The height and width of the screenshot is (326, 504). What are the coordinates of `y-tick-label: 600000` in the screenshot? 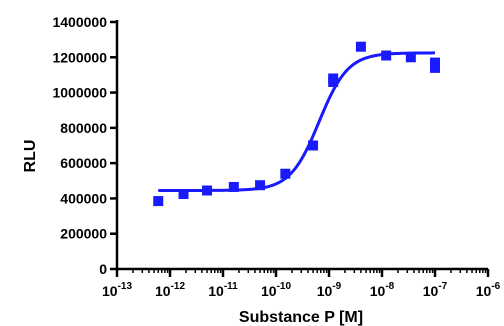 It's located at (83, 163).